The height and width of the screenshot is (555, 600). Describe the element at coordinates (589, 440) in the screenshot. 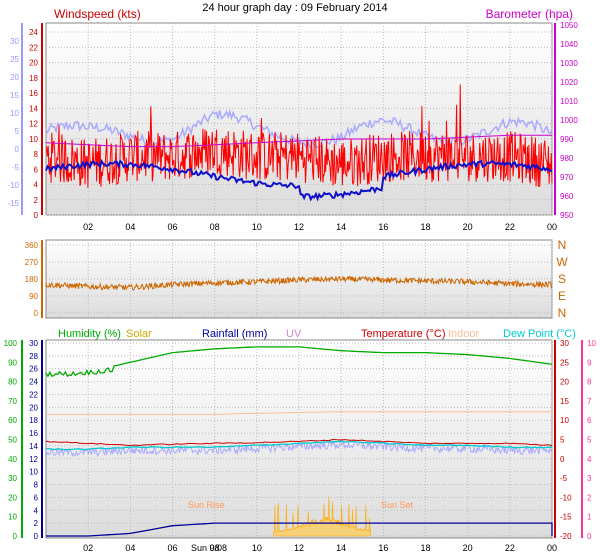

I see `uv-tick-label: 5` at that location.